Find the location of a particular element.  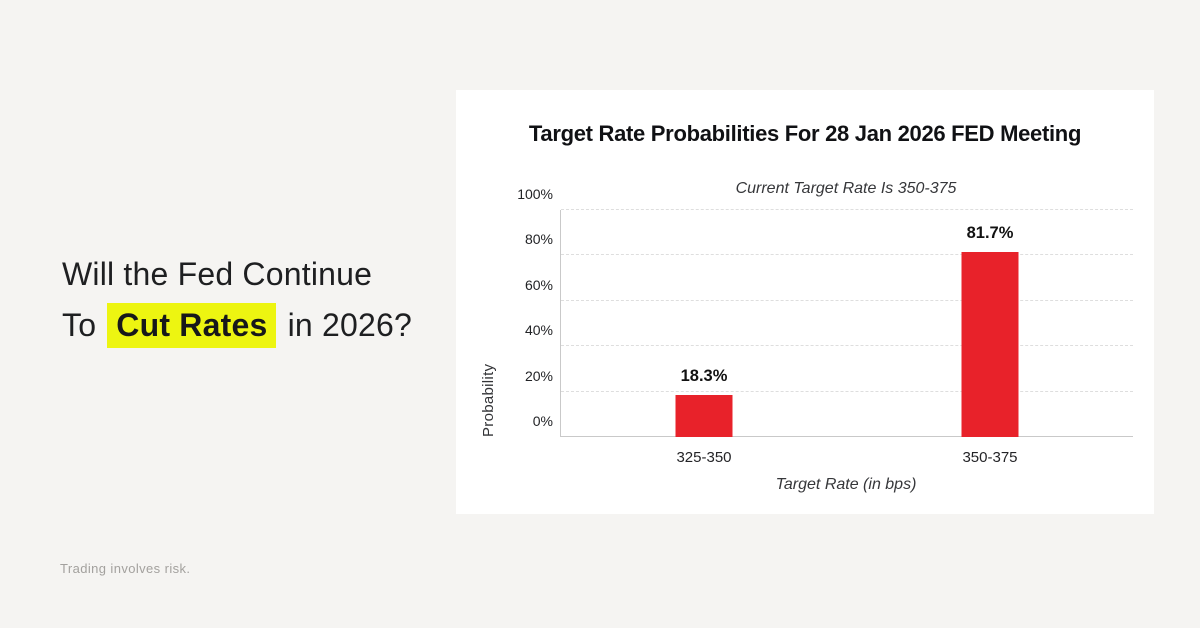

y-tick-label: 80% is located at coordinates (538, 239).